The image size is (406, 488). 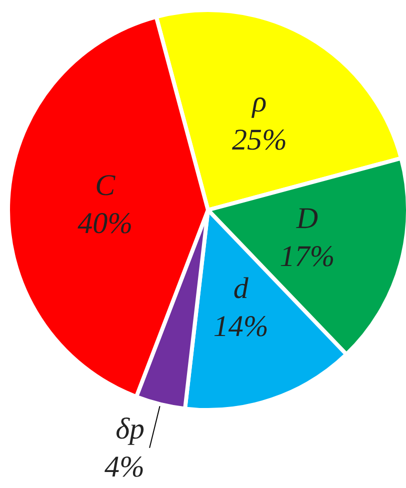 What do you see at coordinates (241, 289) in the screenshot?
I see `slice-label: d` at bounding box center [241, 289].